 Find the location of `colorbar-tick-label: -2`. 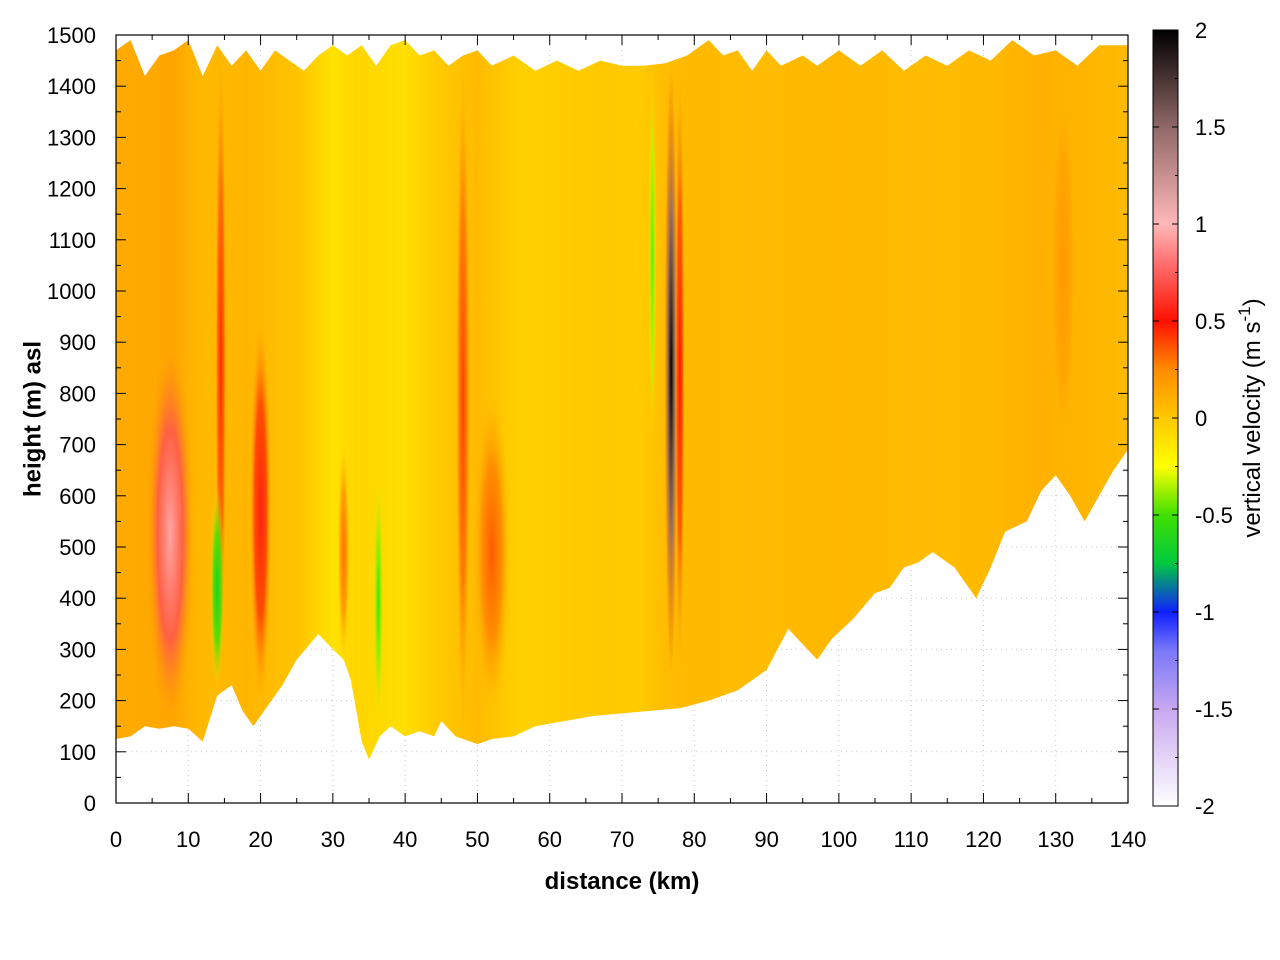

colorbar-tick-label: -2 is located at coordinates (1205, 806).